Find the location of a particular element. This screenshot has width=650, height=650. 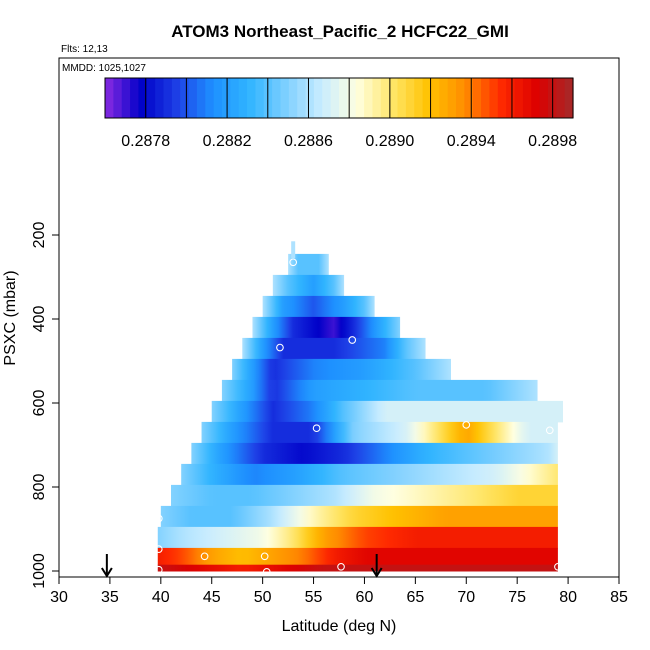

x-axis: 30 35 40 45 50 55 60 65 70 75 80 85 is located at coordinates (339, 591).